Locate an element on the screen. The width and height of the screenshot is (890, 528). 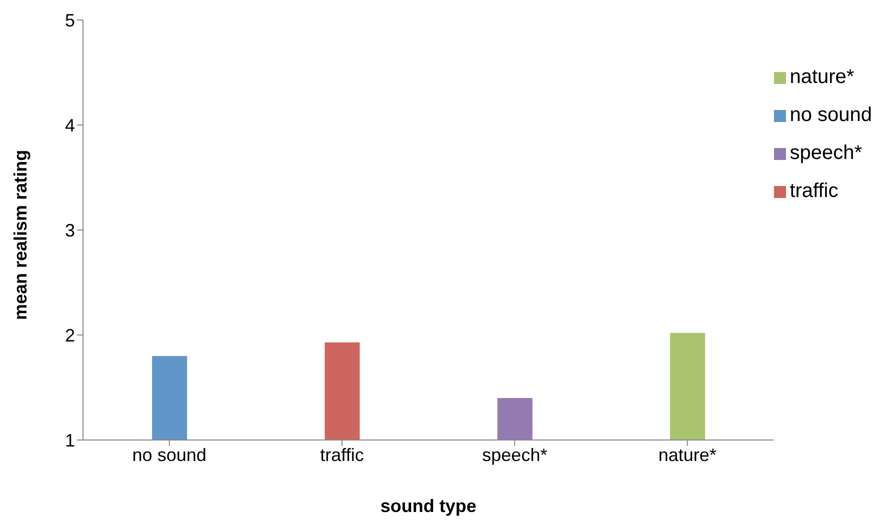
y-tick-label: 4 is located at coordinates (69, 125).